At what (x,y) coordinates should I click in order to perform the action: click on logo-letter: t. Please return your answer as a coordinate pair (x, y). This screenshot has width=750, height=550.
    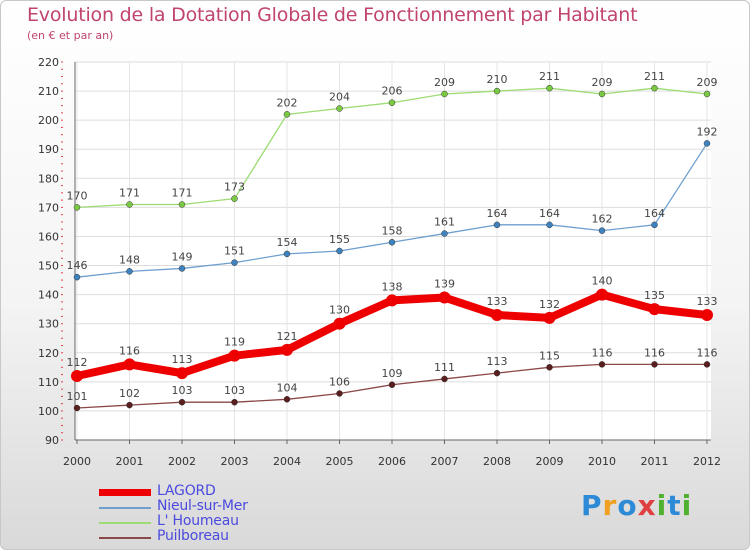
    Looking at the image, I should click on (674, 505).